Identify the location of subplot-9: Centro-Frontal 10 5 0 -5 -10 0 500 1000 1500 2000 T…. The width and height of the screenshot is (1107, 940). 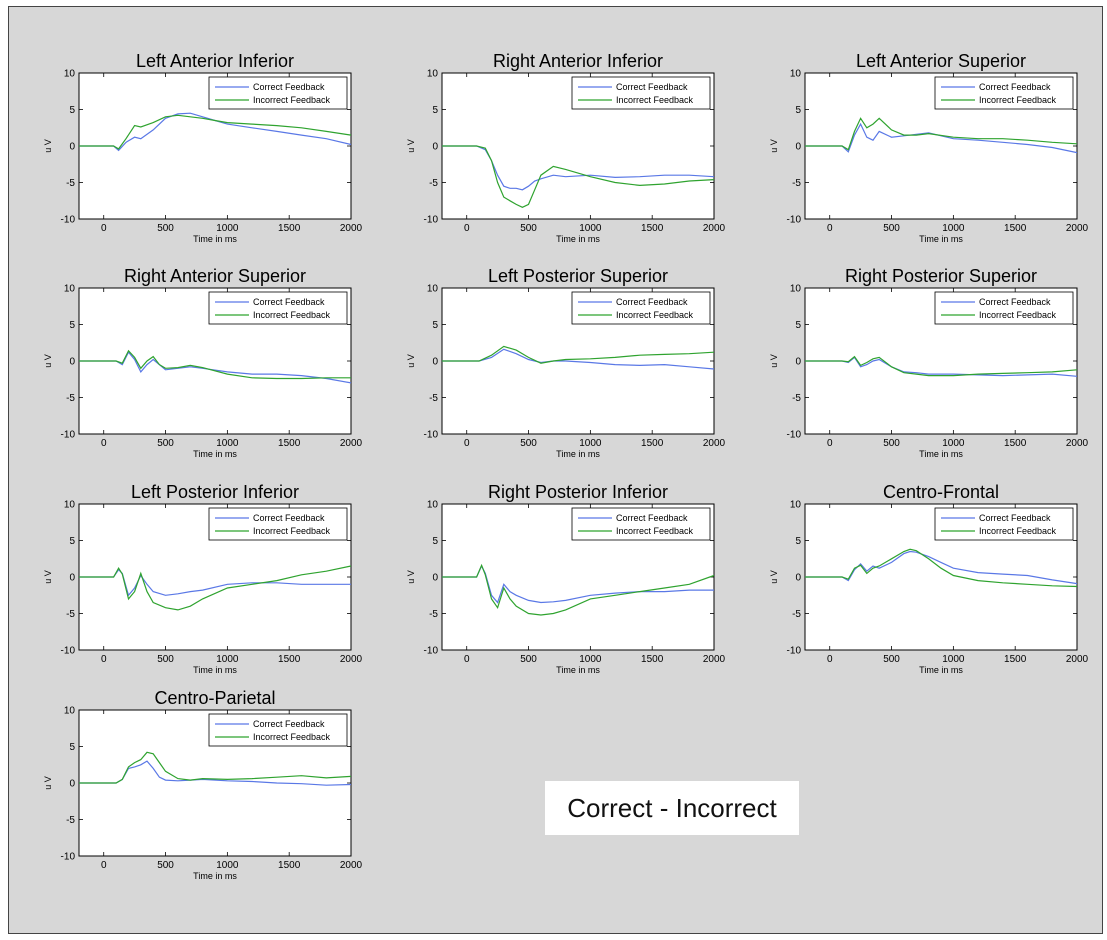
(929, 578).